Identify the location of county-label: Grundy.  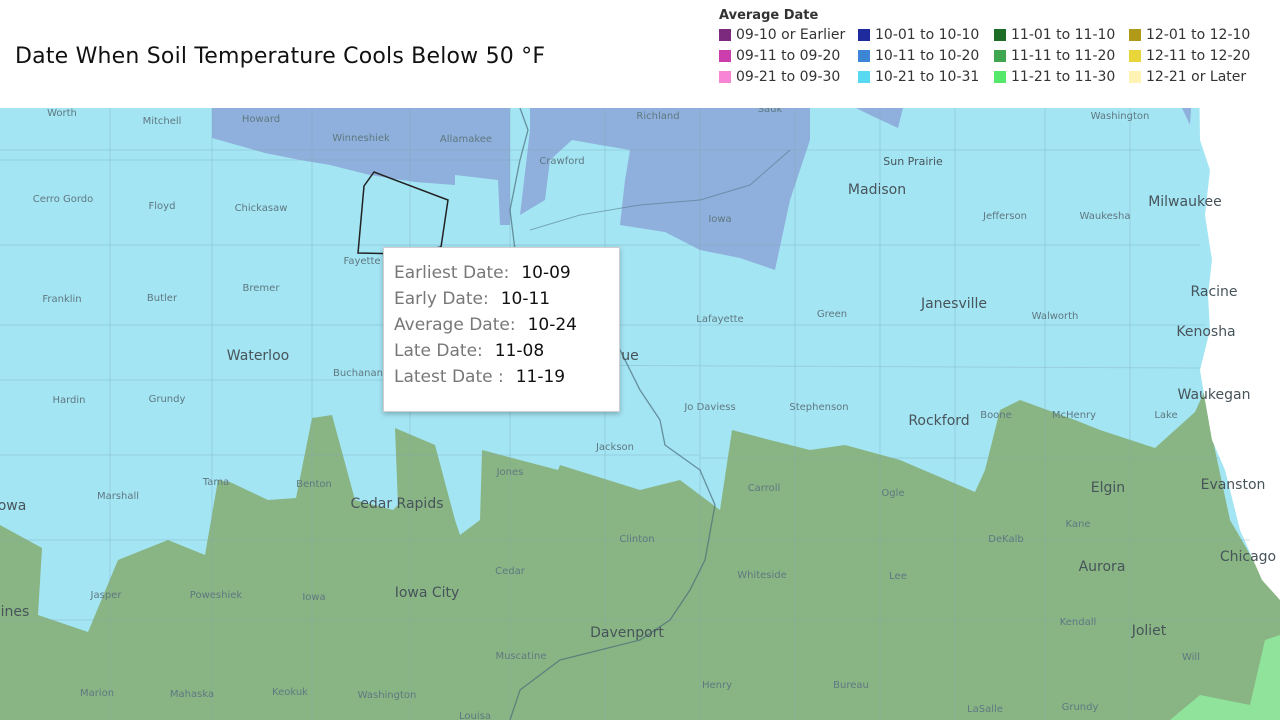
(167, 399).